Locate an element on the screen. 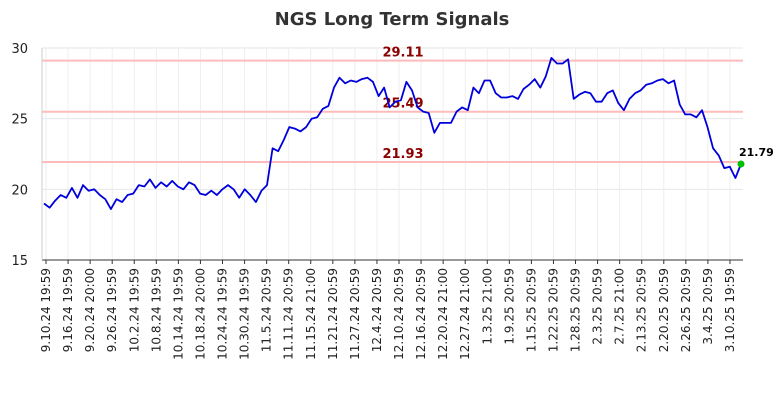 The image size is (784, 400). x-tick-label: 1.15.25 20:59 is located at coordinates (531, 310).